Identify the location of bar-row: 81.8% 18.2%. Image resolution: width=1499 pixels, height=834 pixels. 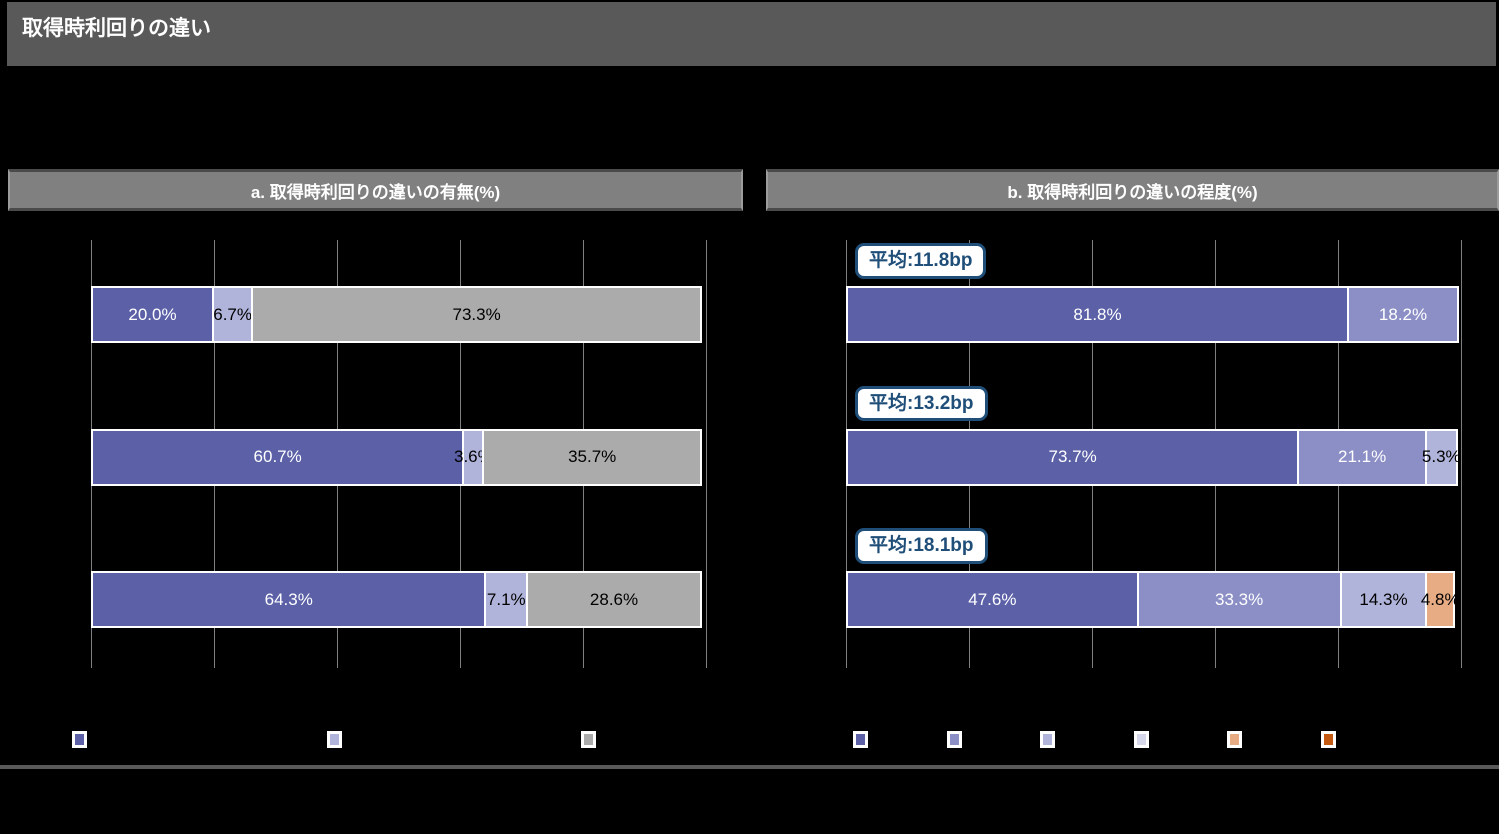
(1153, 314).